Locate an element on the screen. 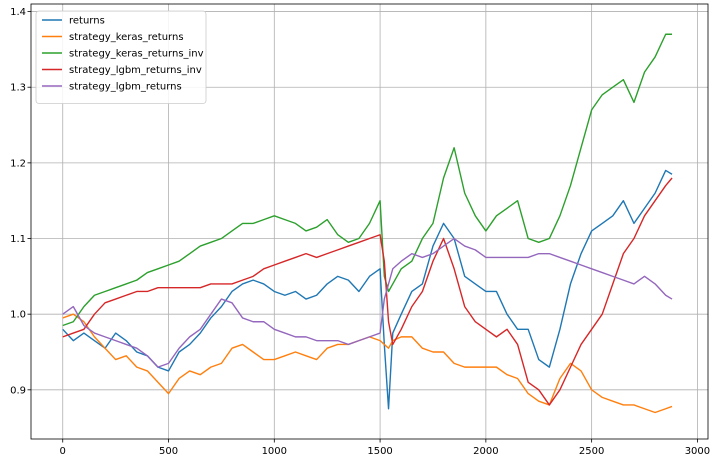 This screenshot has height=466, width=714. y-tick-label: 1.0 is located at coordinates (18, 315).